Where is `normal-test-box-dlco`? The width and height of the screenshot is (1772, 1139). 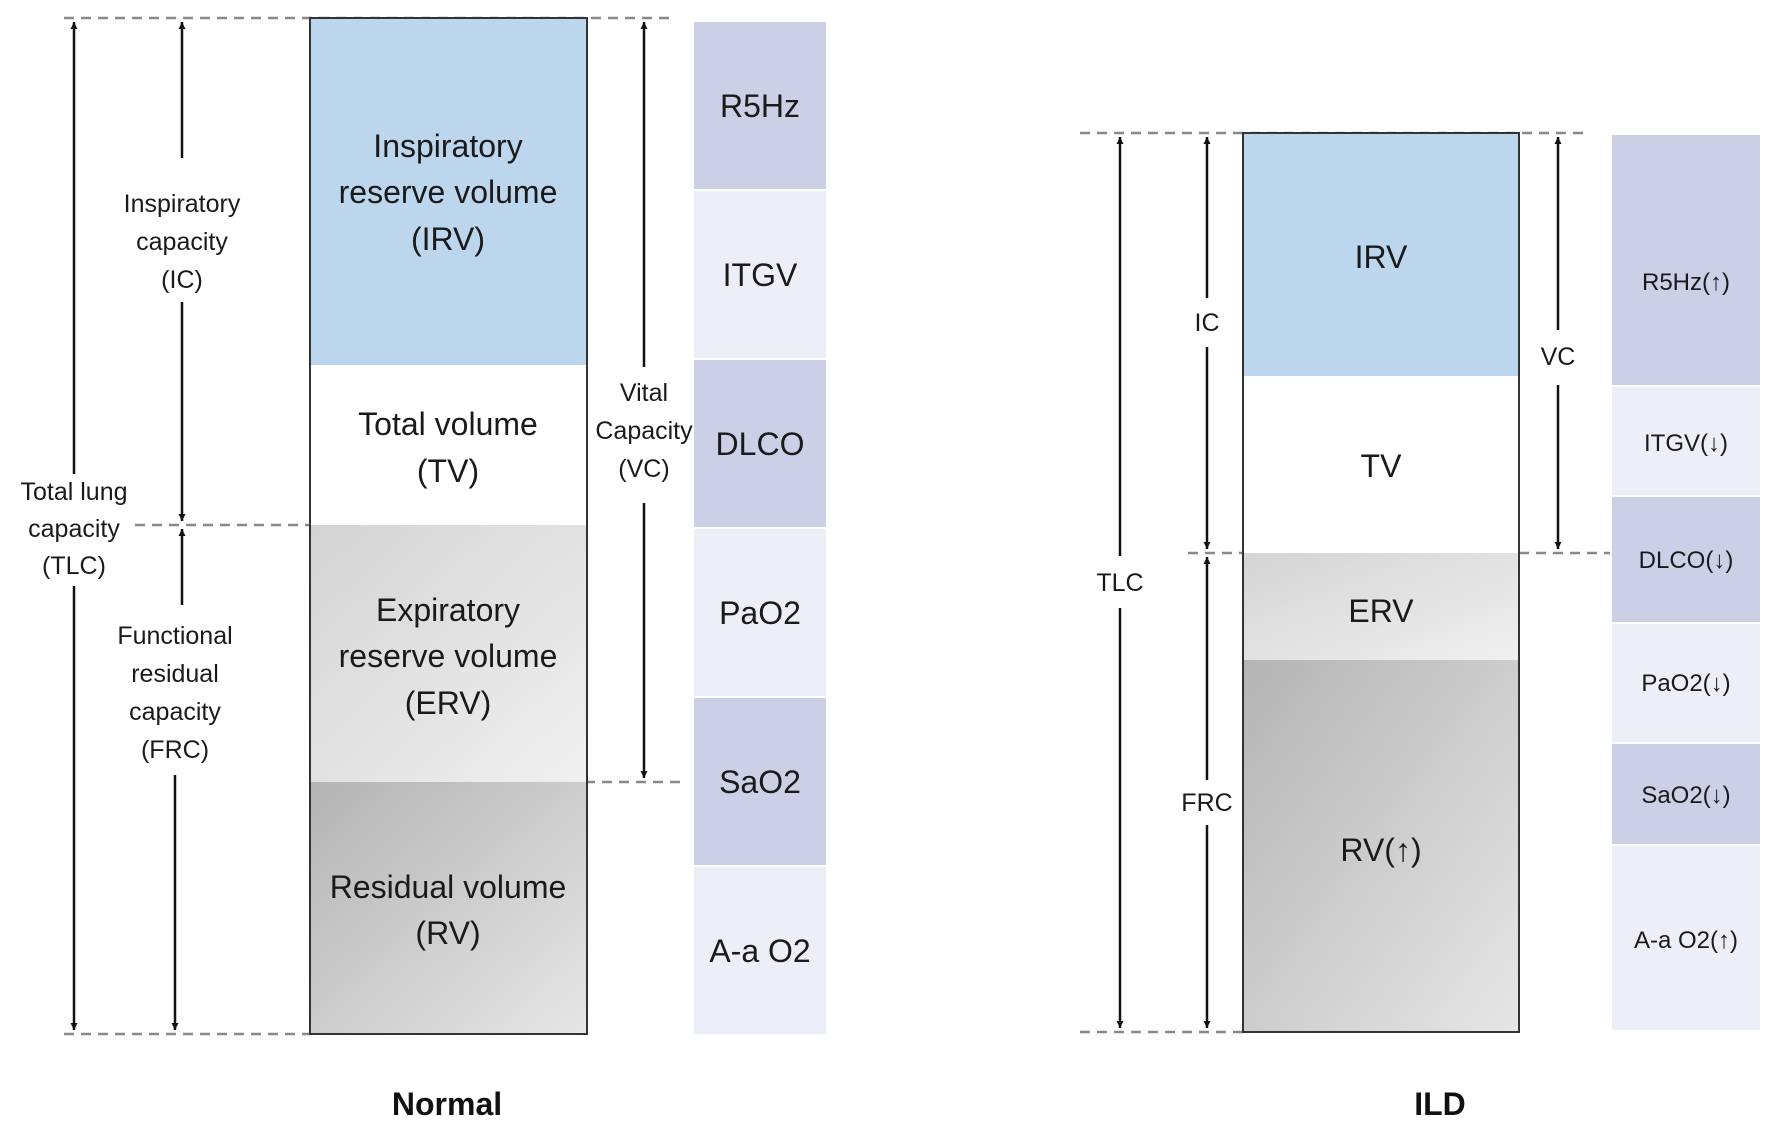 normal-test-box-dlco is located at coordinates (760, 443).